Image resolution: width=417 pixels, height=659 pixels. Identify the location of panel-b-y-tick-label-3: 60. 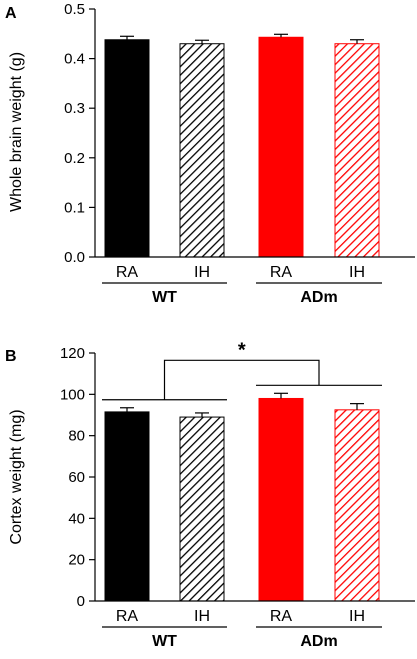
(76, 477).